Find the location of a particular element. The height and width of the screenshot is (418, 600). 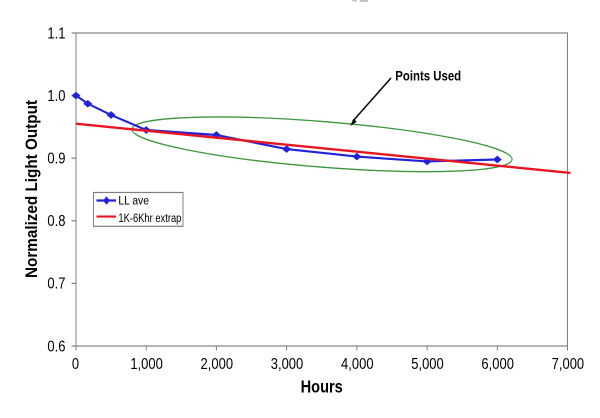

svg-text: Points Used is located at coordinates (428, 75).